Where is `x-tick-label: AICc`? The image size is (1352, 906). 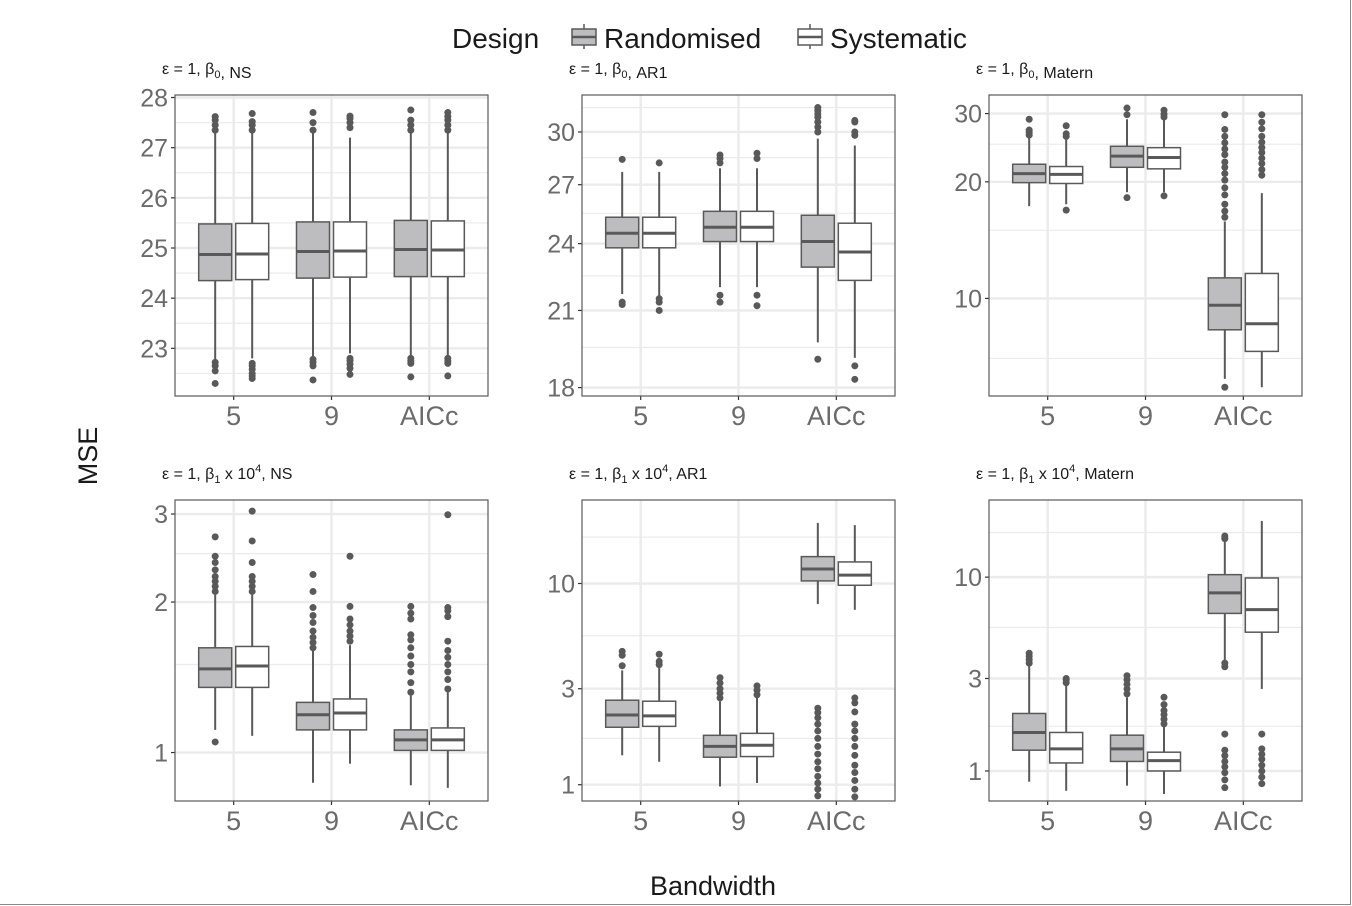 x-tick-label: AICc is located at coordinates (1243, 821).